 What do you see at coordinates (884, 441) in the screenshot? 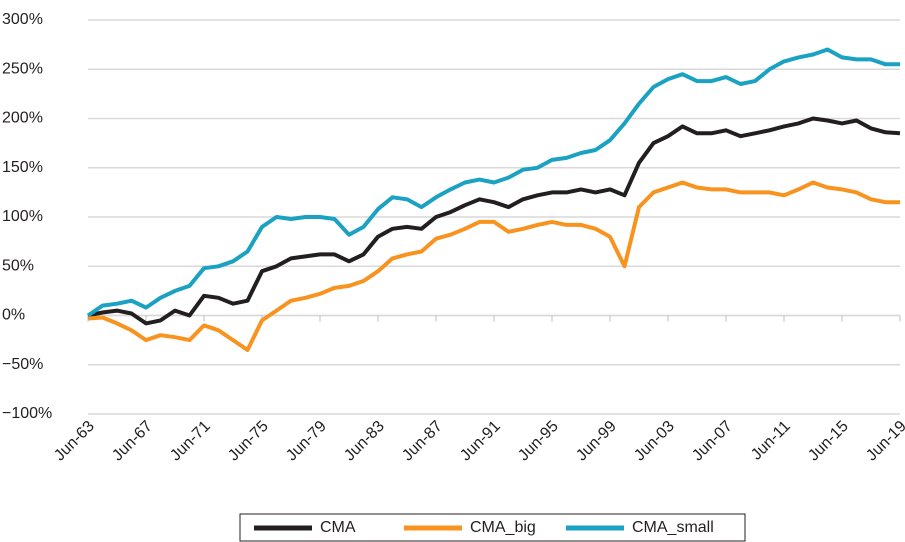
I see `x-tick-label: Jun-19` at bounding box center [884, 441].